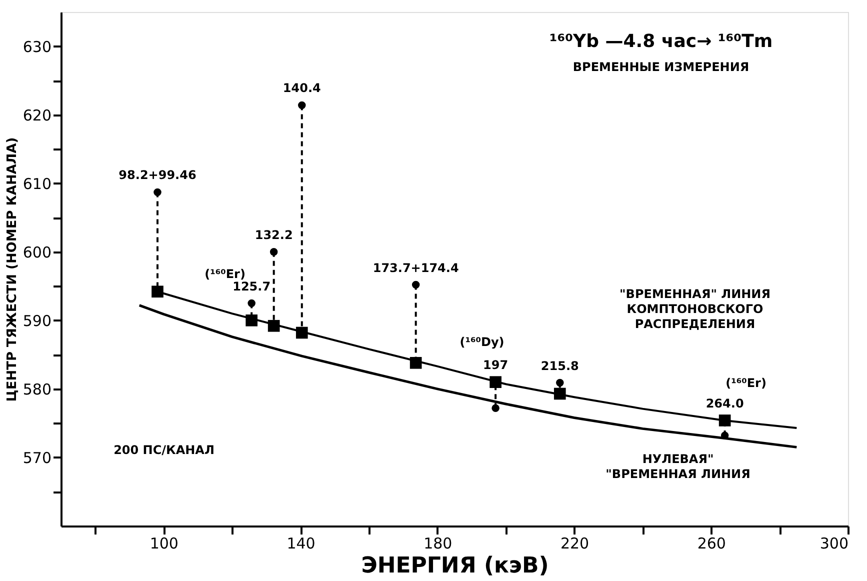  I want to click on text: ¹⁶⁰Yb —4.8 час→ ¹⁶⁰Tm, so click(661, 41).